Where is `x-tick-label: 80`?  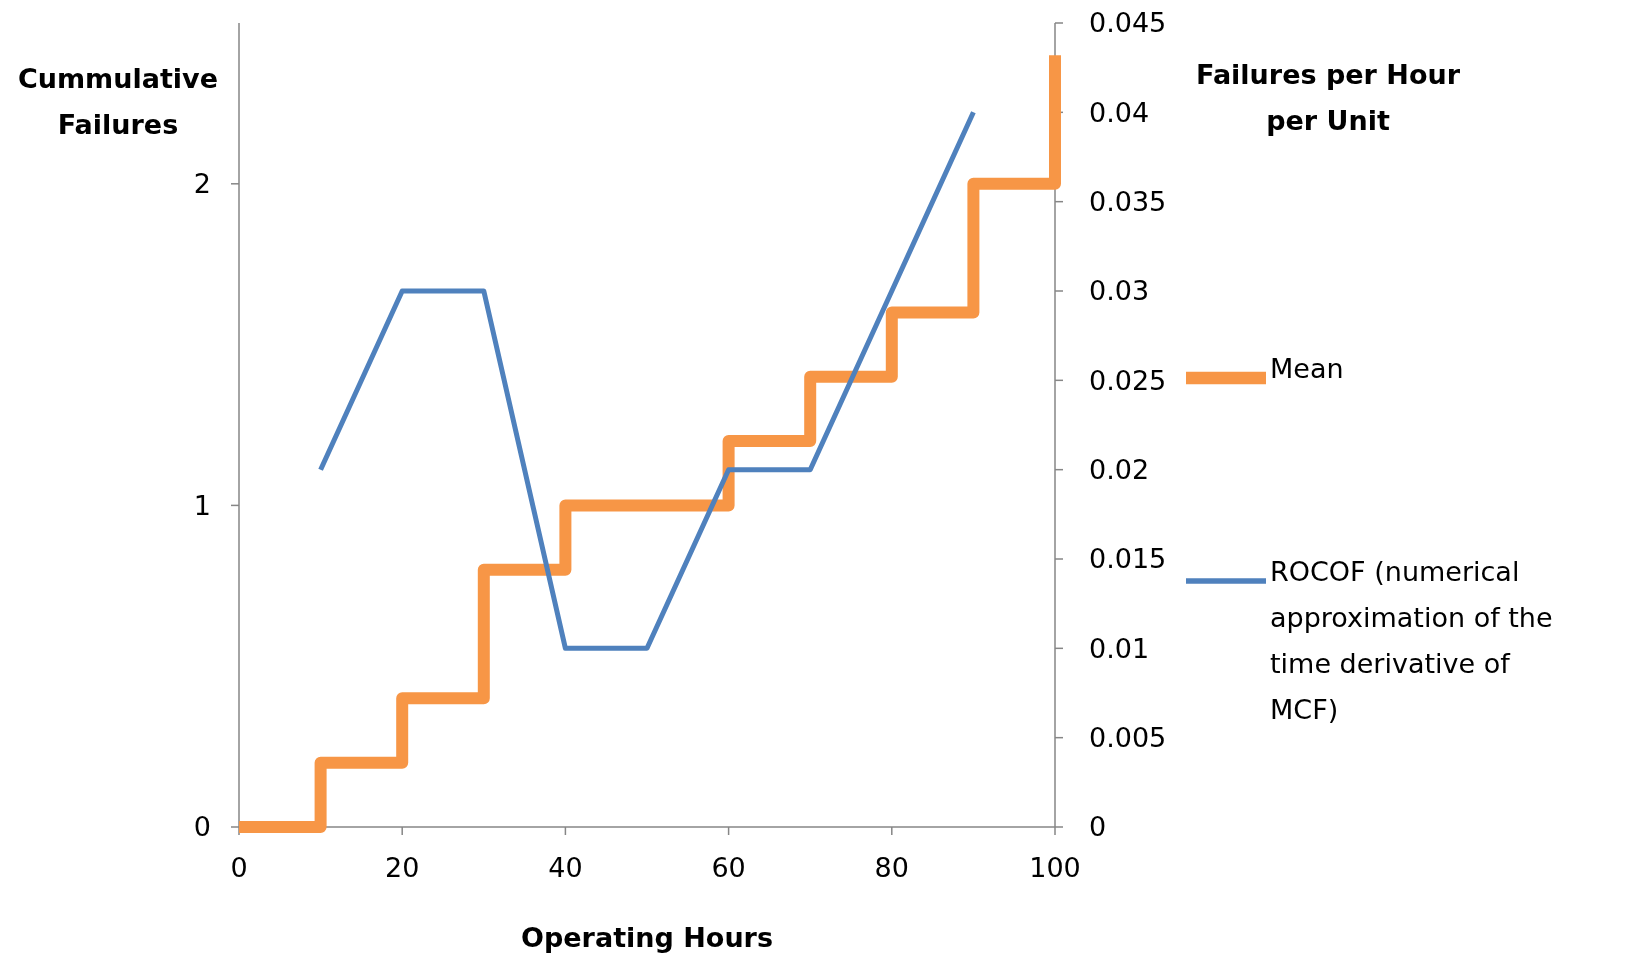 x-tick-label: 80 is located at coordinates (891, 867).